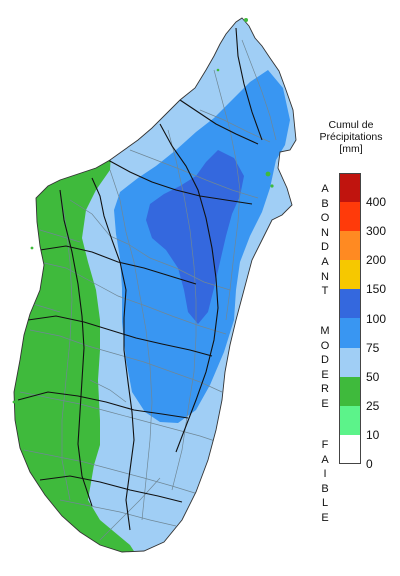 The width and height of the screenshot is (400, 576). Describe the element at coordinates (376, 202) in the screenshot. I see `legend-tick-label: 400` at that location.